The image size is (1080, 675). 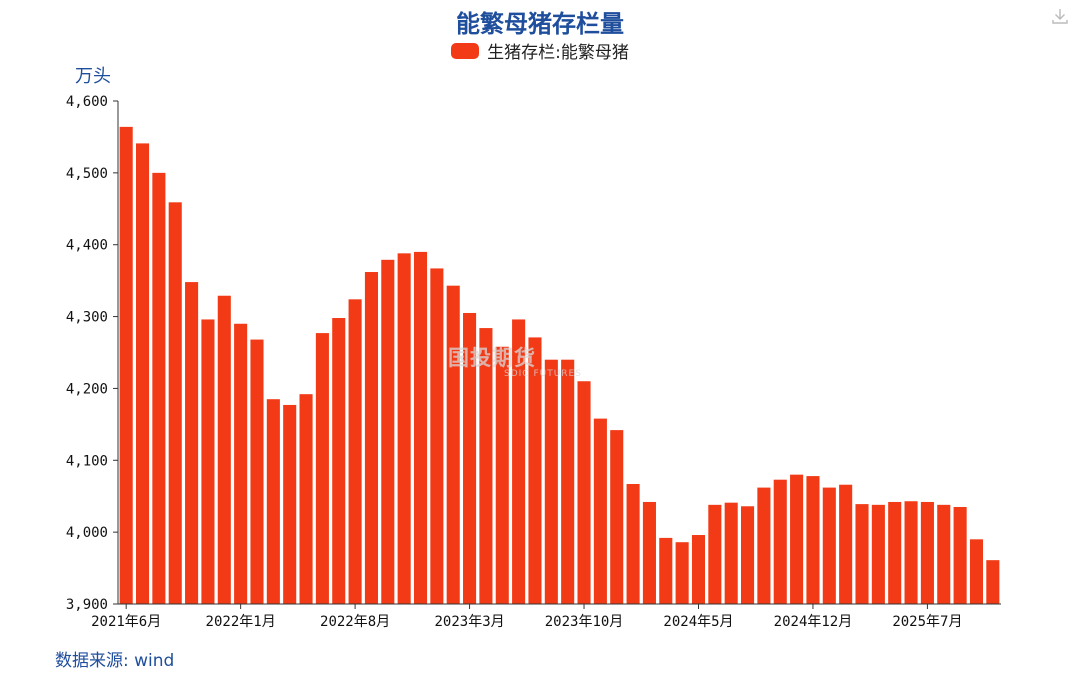 What do you see at coordinates (558, 53) in the screenshot?
I see `legend-label: 生猪存栏:能繁母猪` at bounding box center [558, 53].